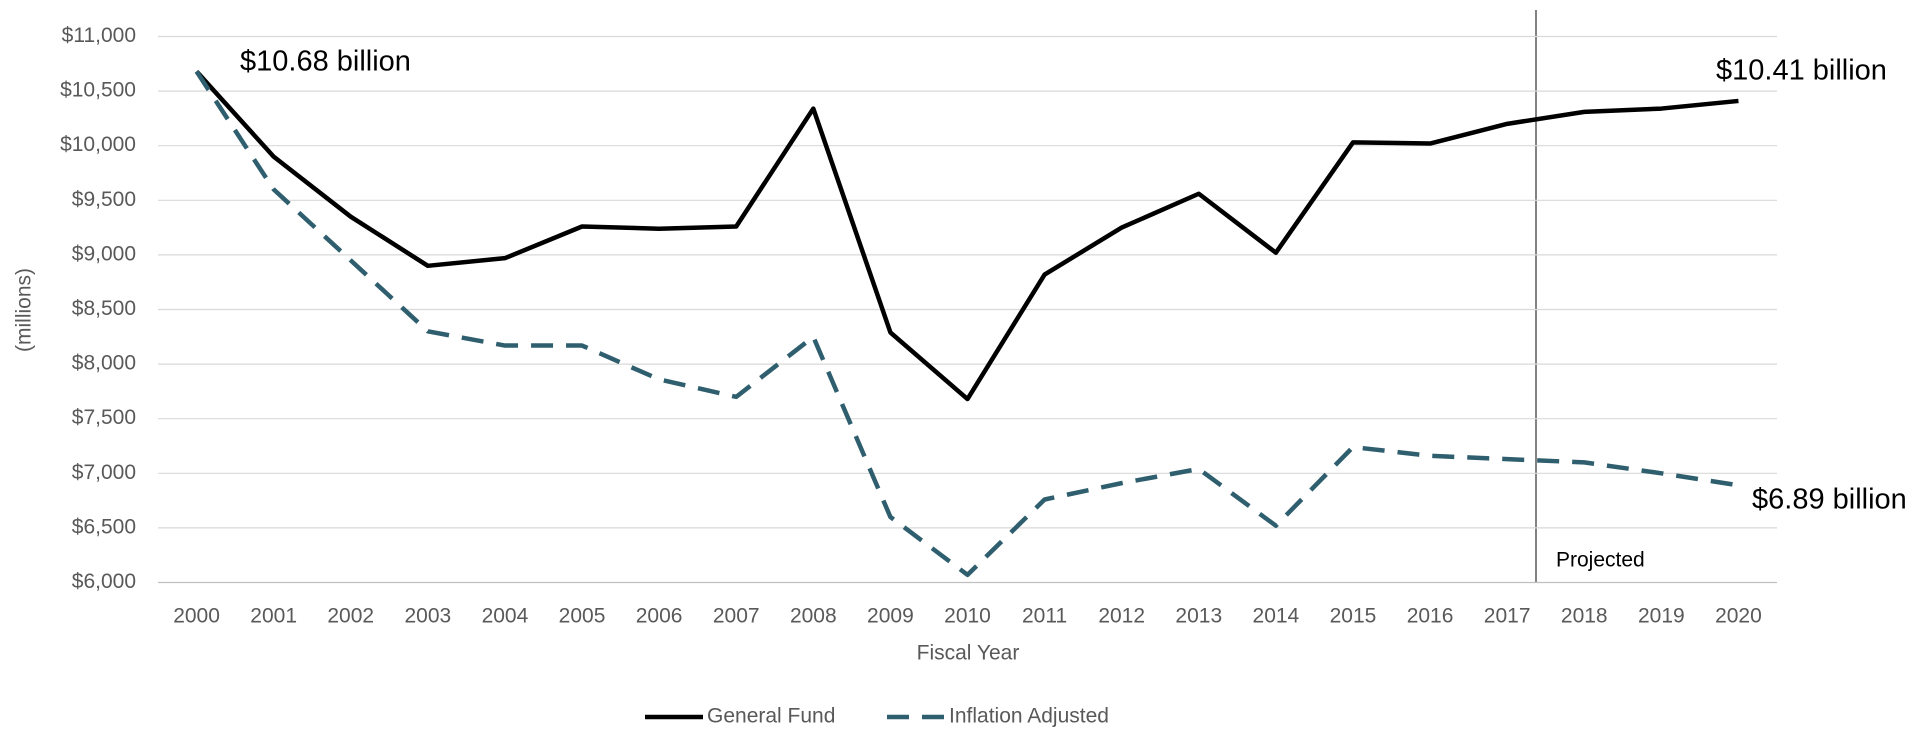  Describe the element at coordinates (104, 472) in the screenshot. I see `y-tick-label: $7,000` at that location.